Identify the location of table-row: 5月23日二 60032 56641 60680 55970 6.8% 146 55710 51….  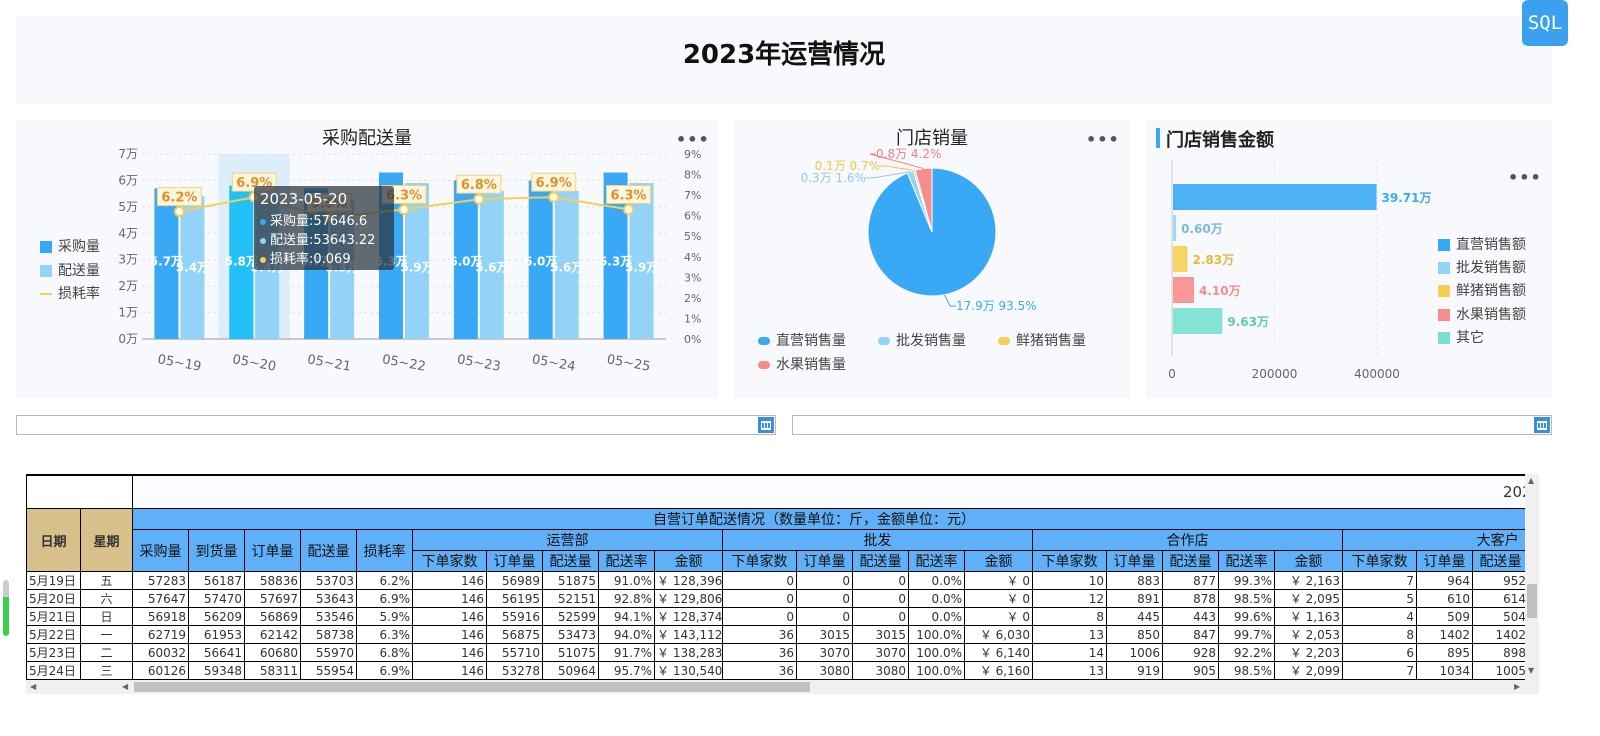
(775, 652).